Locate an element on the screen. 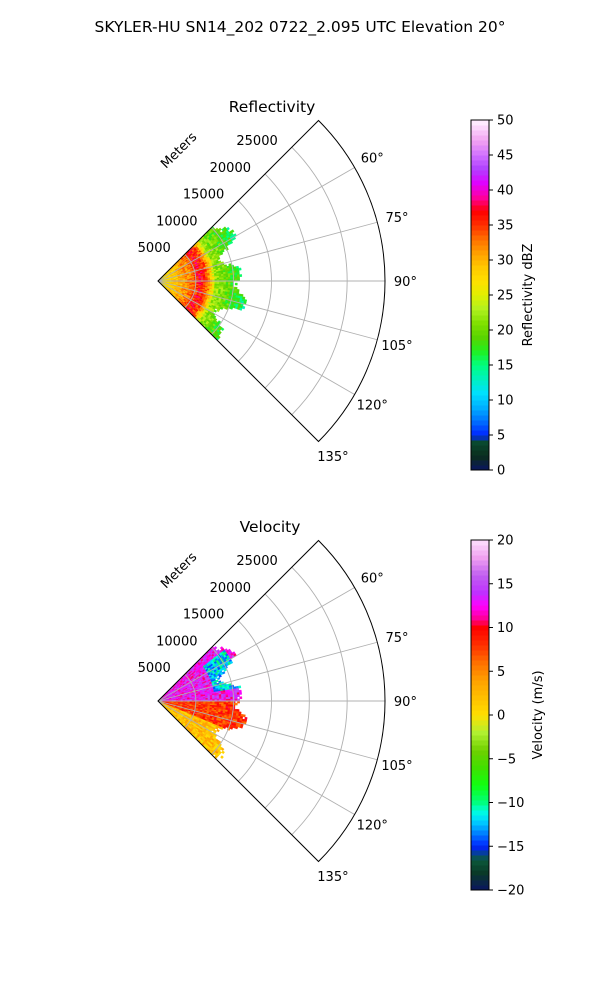 This screenshot has width=600, height=1000. velocity-angle-tick-label: 120° is located at coordinates (372, 826).